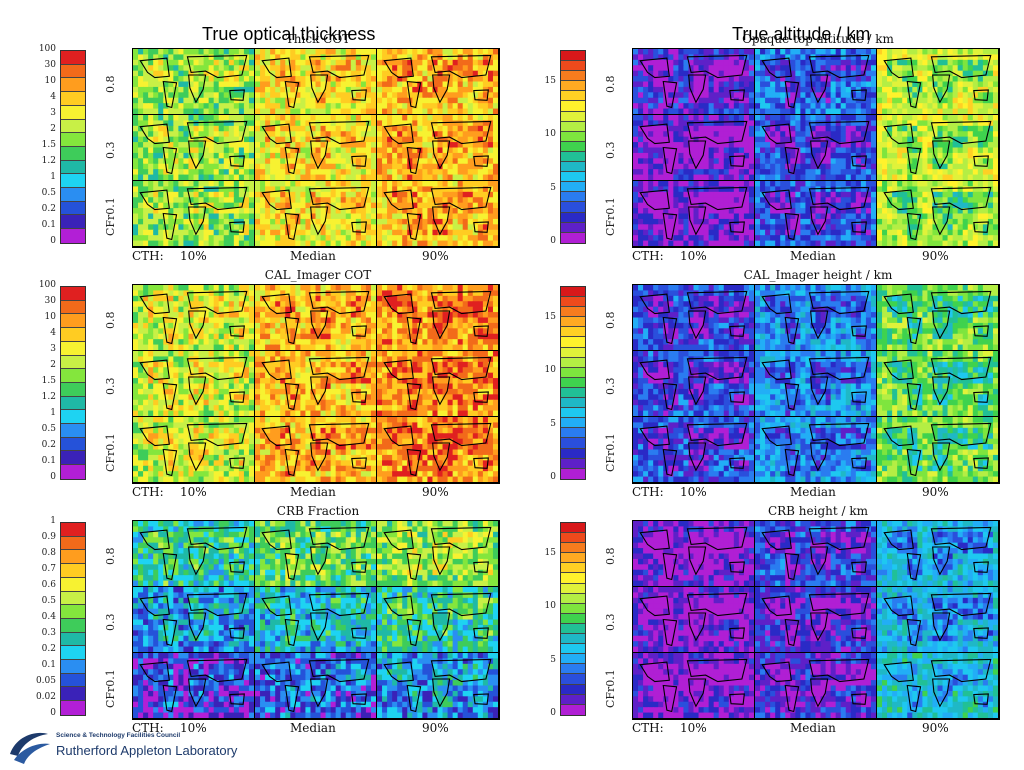  I want to click on colorbar-tick-label: 10, so click(43, 81).